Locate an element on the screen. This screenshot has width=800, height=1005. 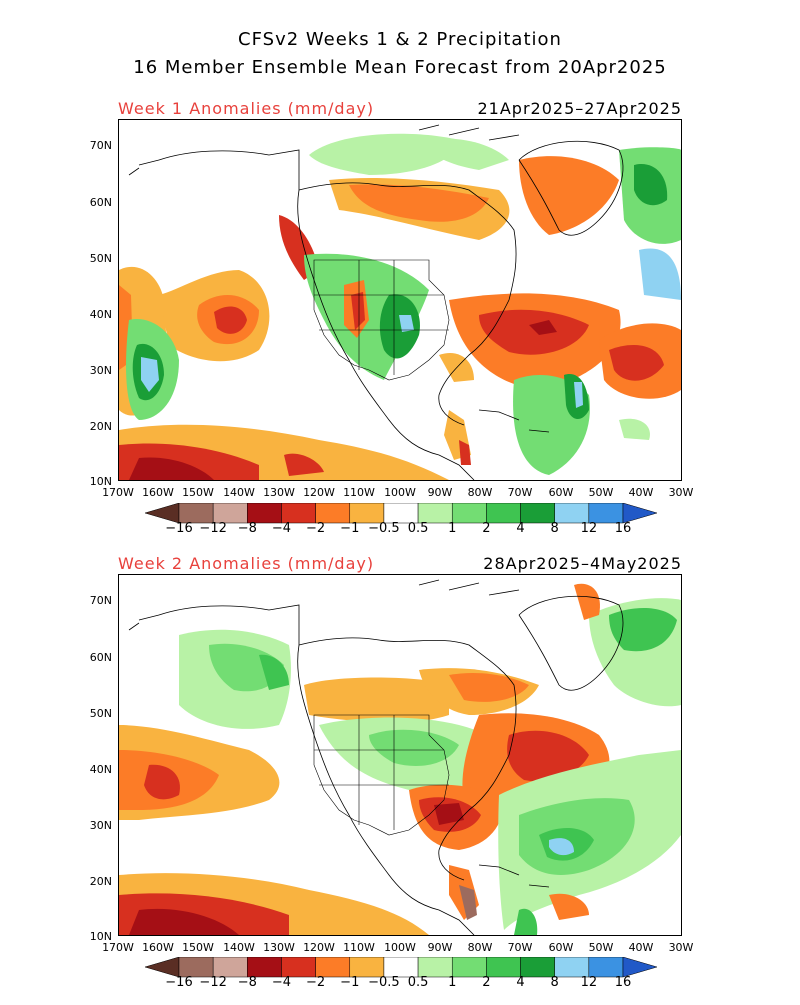
week1-panel-label: Week 1 Anomalies (mm/day) is located at coordinates (246, 108).